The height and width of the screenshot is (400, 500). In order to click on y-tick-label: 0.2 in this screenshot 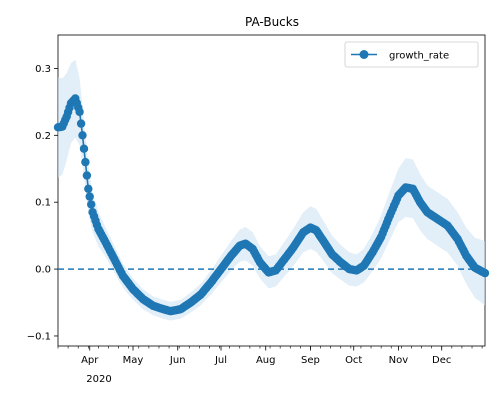, I will do `click(43, 136)`.